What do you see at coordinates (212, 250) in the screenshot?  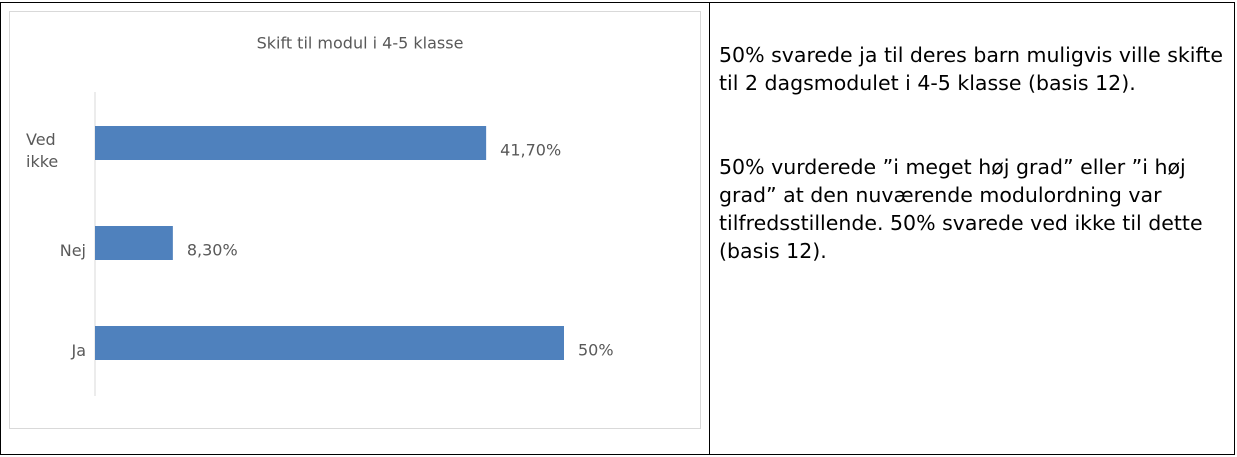 I see `data-label: 8,30%` at bounding box center [212, 250].